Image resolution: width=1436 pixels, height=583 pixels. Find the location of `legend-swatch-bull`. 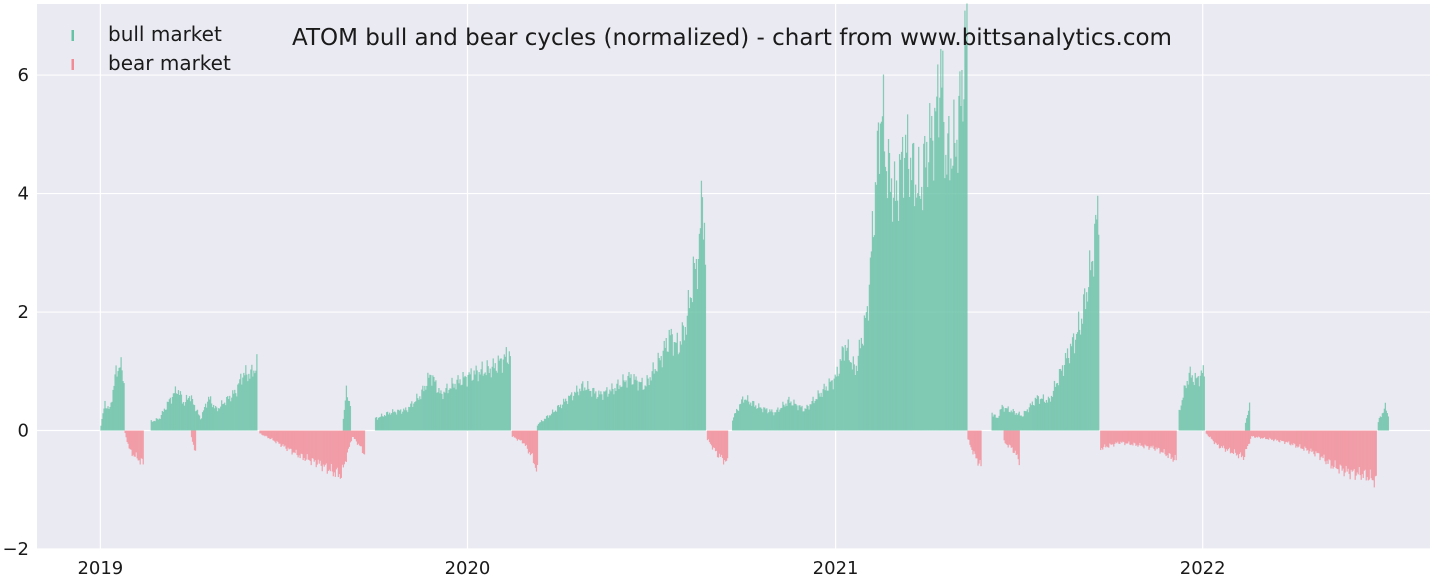

legend-swatch-bull is located at coordinates (73, 35).